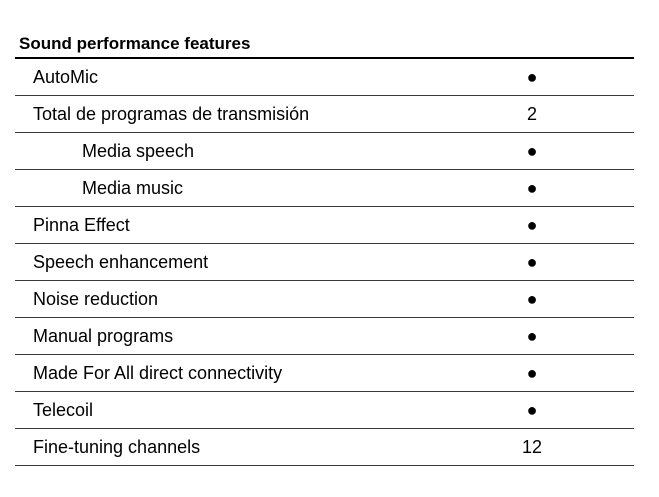 This screenshot has width=659, height=497. I want to click on row-label: Media music, so click(133, 187).